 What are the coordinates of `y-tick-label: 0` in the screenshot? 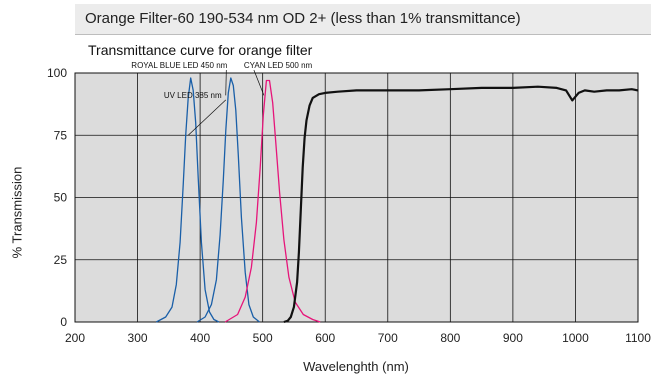 It's located at (63, 322).